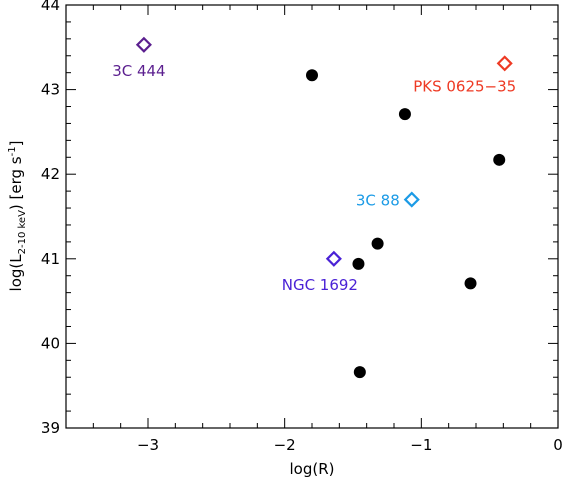  I want to click on y-tick-label: 44, so click(50, 7).